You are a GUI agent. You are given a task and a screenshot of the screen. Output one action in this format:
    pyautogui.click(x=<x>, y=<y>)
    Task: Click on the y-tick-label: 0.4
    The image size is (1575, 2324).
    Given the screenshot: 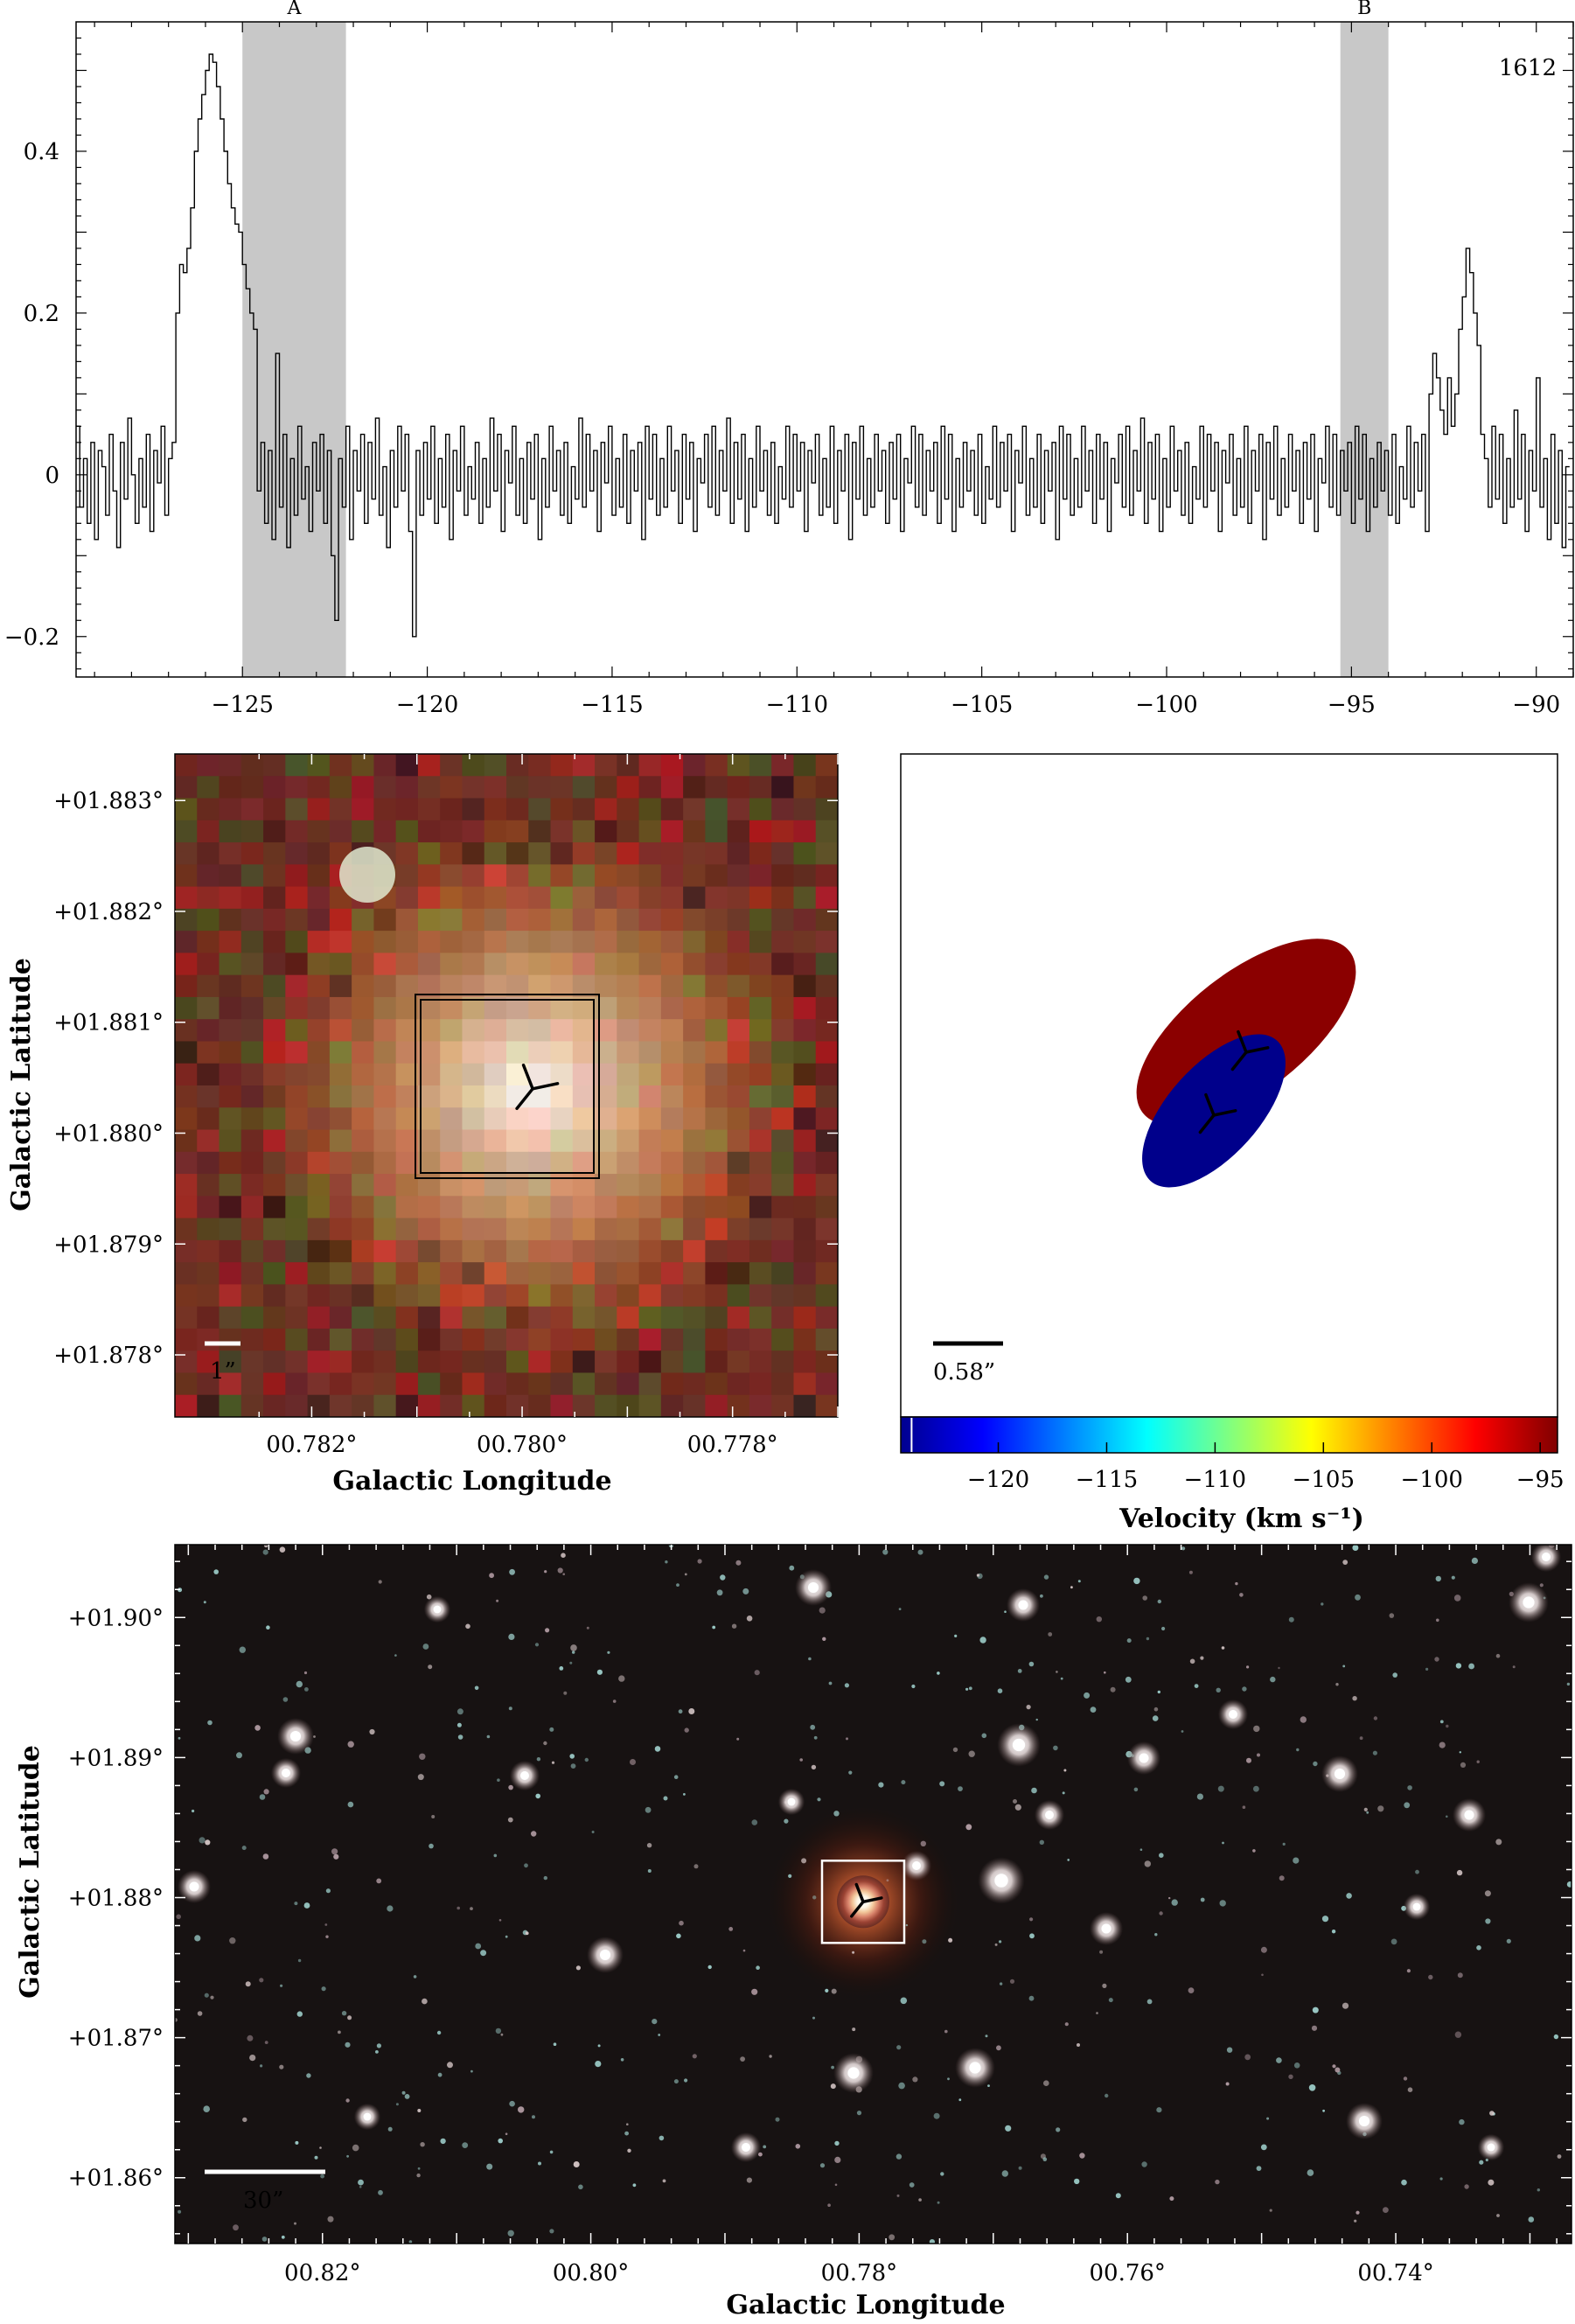 What is the action you would take?
    pyautogui.click(x=42, y=152)
    